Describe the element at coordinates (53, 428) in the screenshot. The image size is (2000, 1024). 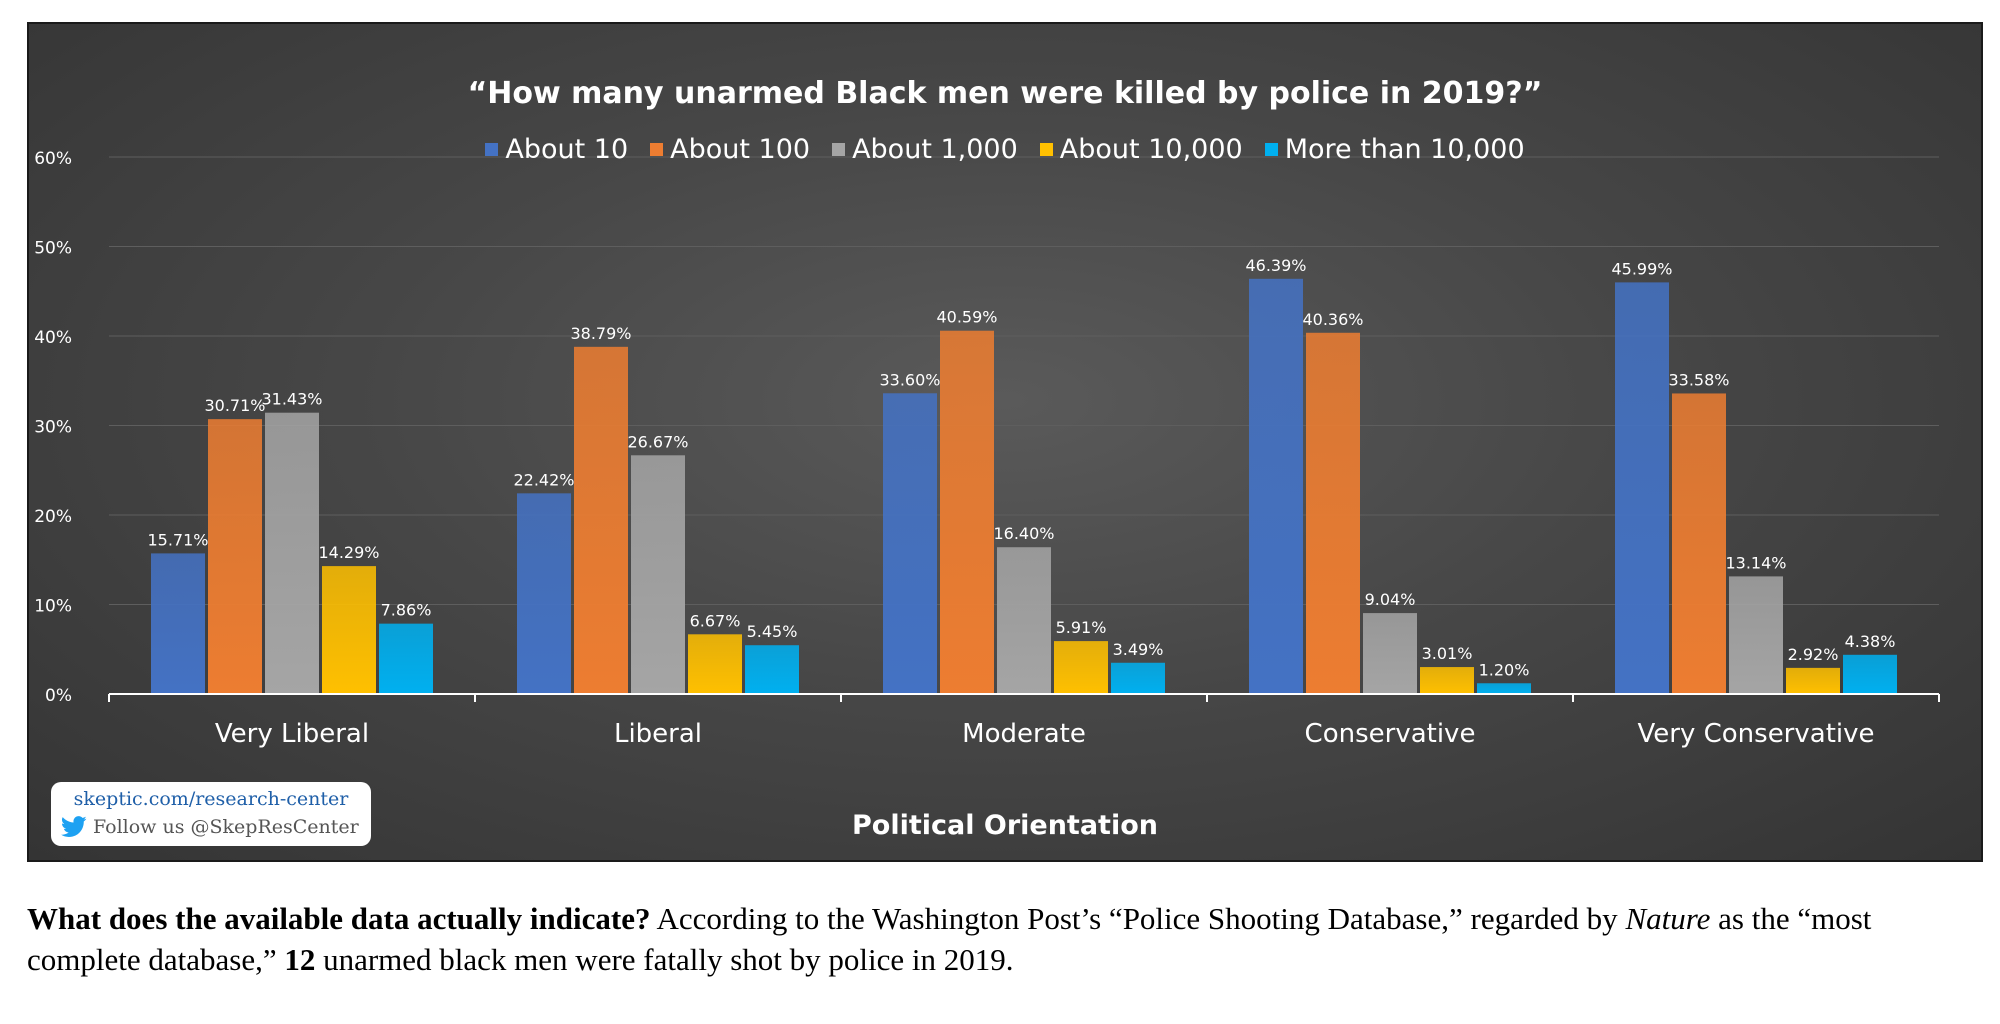
I see `y-tick-label: 30%` at that location.